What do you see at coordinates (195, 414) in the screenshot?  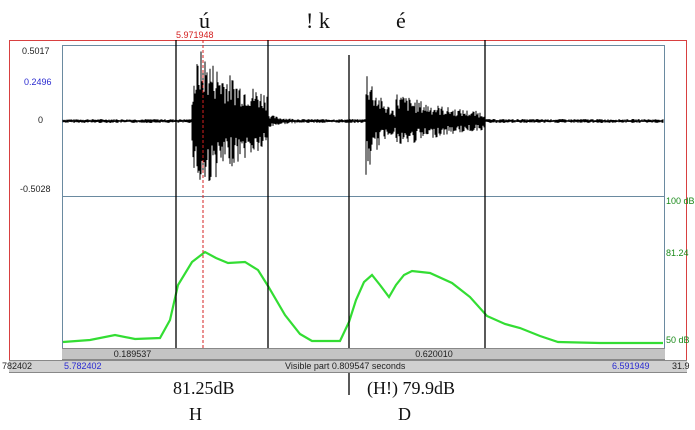 I see `left-tone-label: H` at bounding box center [195, 414].